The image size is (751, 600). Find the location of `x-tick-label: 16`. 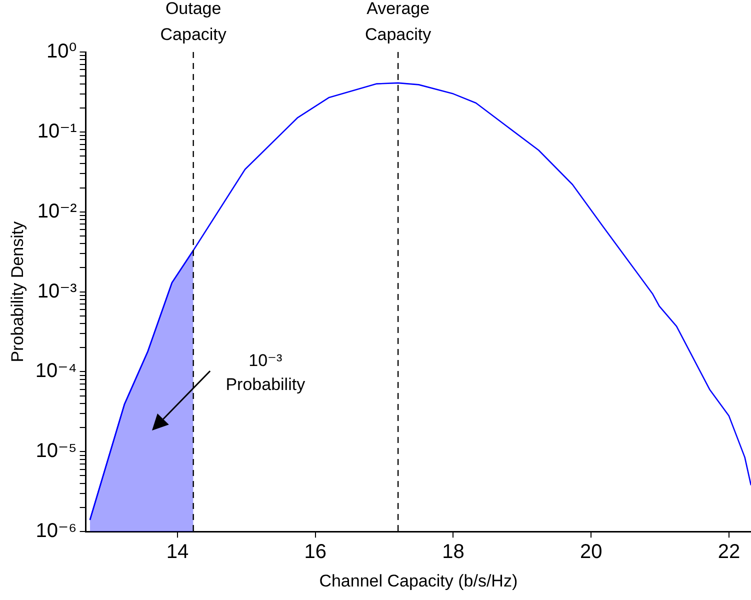

x-tick-label: 16 is located at coordinates (315, 552).